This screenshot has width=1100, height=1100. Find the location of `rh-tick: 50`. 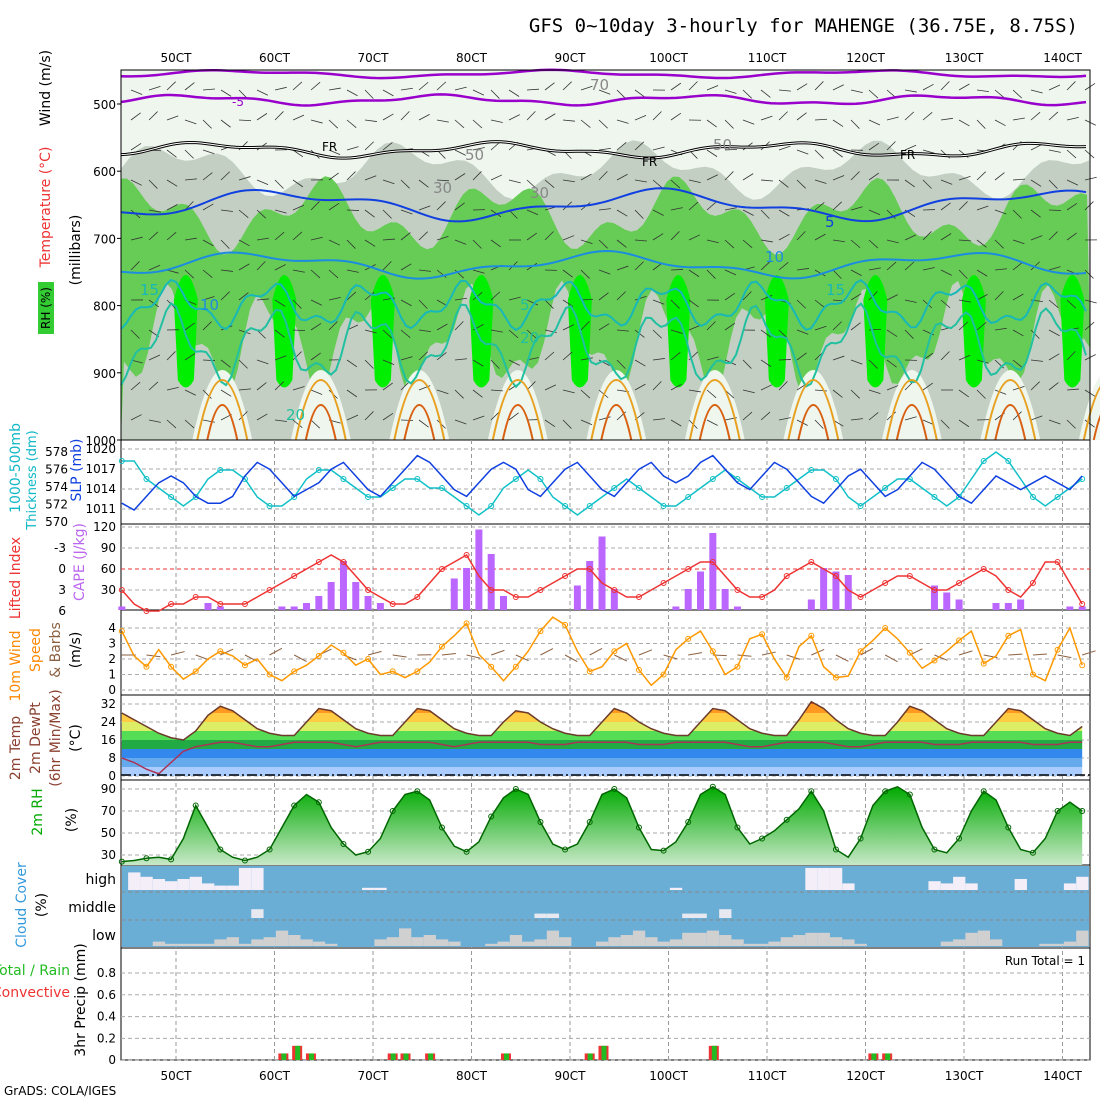

rh-tick: 50 is located at coordinates (108, 833).